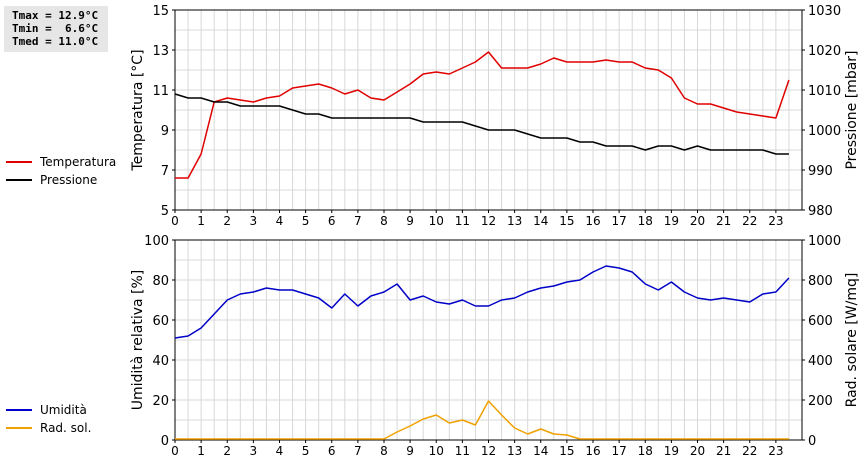 This screenshot has width=860, height=460. What do you see at coordinates (482, 302) in the screenshot?
I see `series-line-umidit` at bounding box center [482, 302].